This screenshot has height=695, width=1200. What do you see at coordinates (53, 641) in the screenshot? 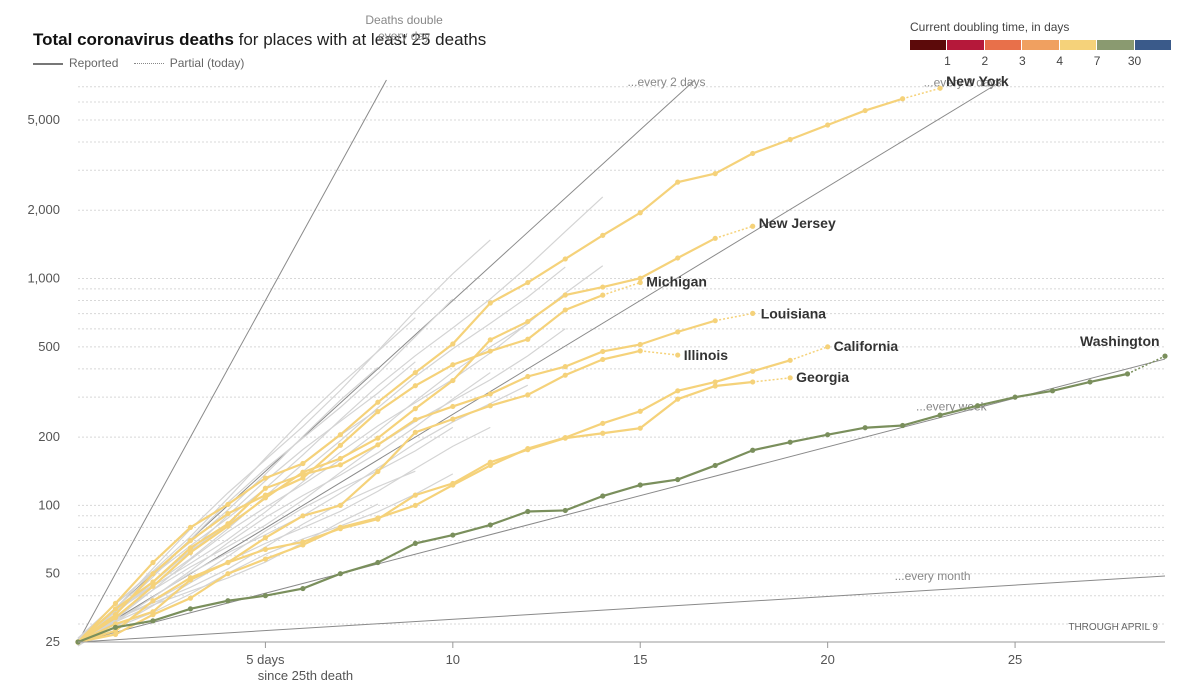
I see `y-tick-label: 25` at bounding box center [53, 641].